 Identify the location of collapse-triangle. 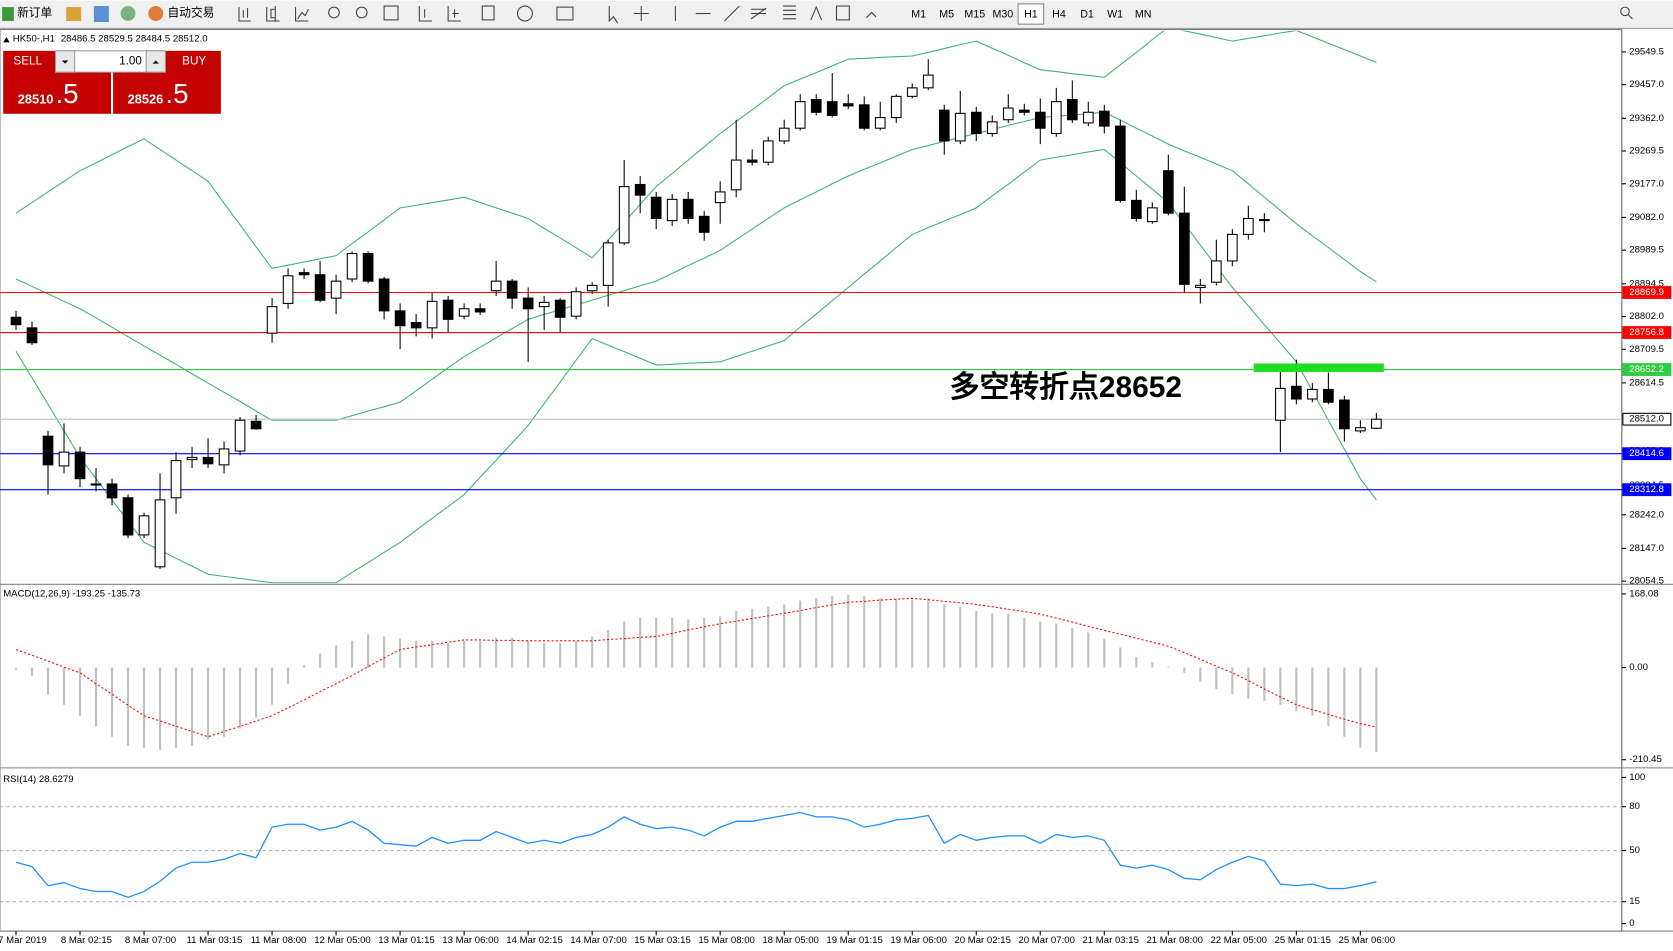
(6, 39).